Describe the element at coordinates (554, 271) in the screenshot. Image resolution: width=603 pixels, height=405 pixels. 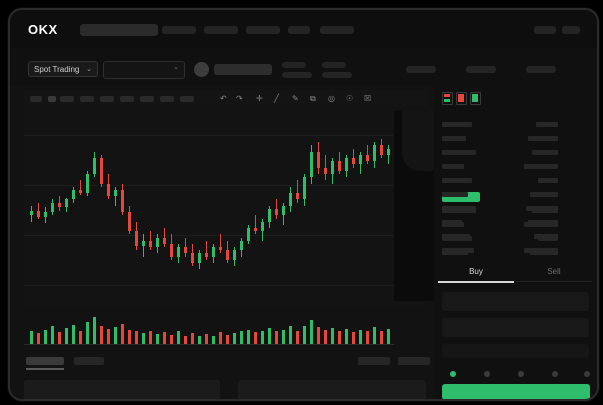
I see `tab-sell: Sell` at that location.